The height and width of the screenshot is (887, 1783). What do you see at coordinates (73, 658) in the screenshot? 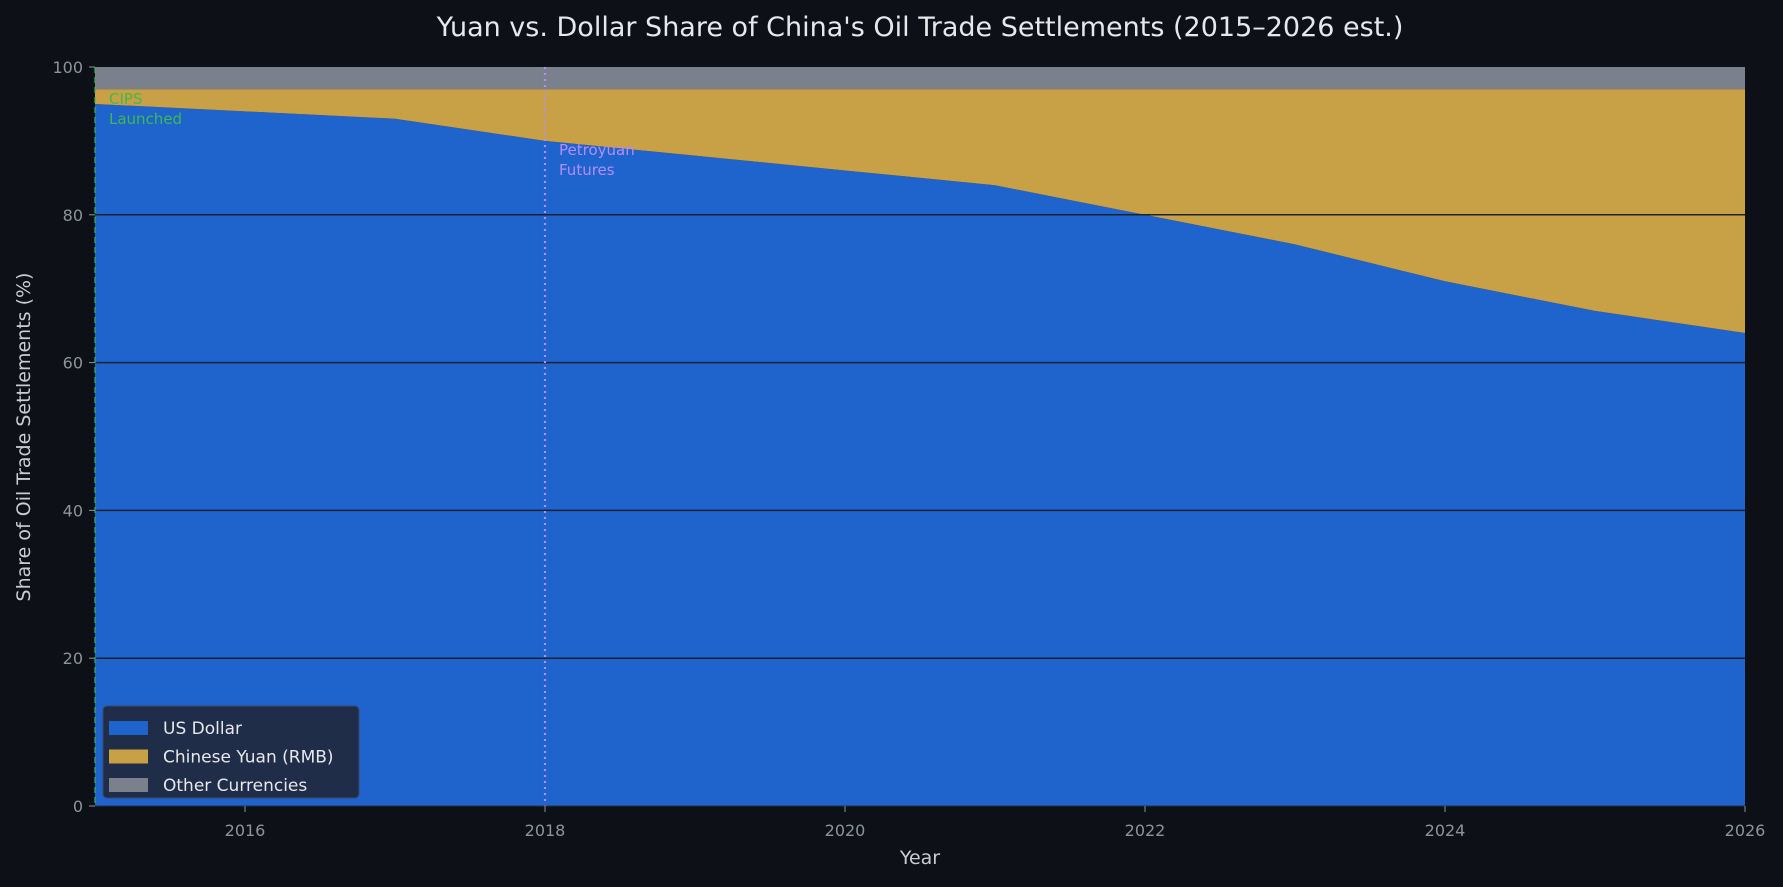
I see `y-tick-label: 20` at bounding box center [73, 658].